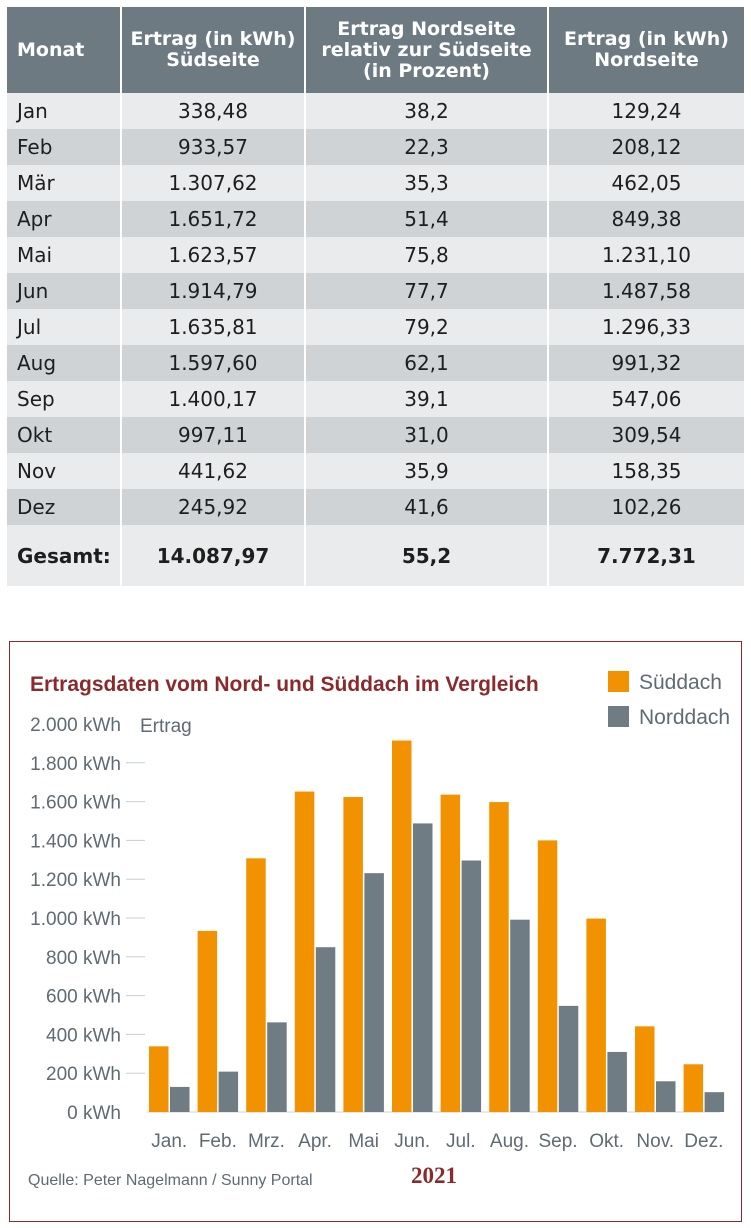 The image size is (751, 1228). I want to click on x-axis-label: 2021, so click(434, 1175).